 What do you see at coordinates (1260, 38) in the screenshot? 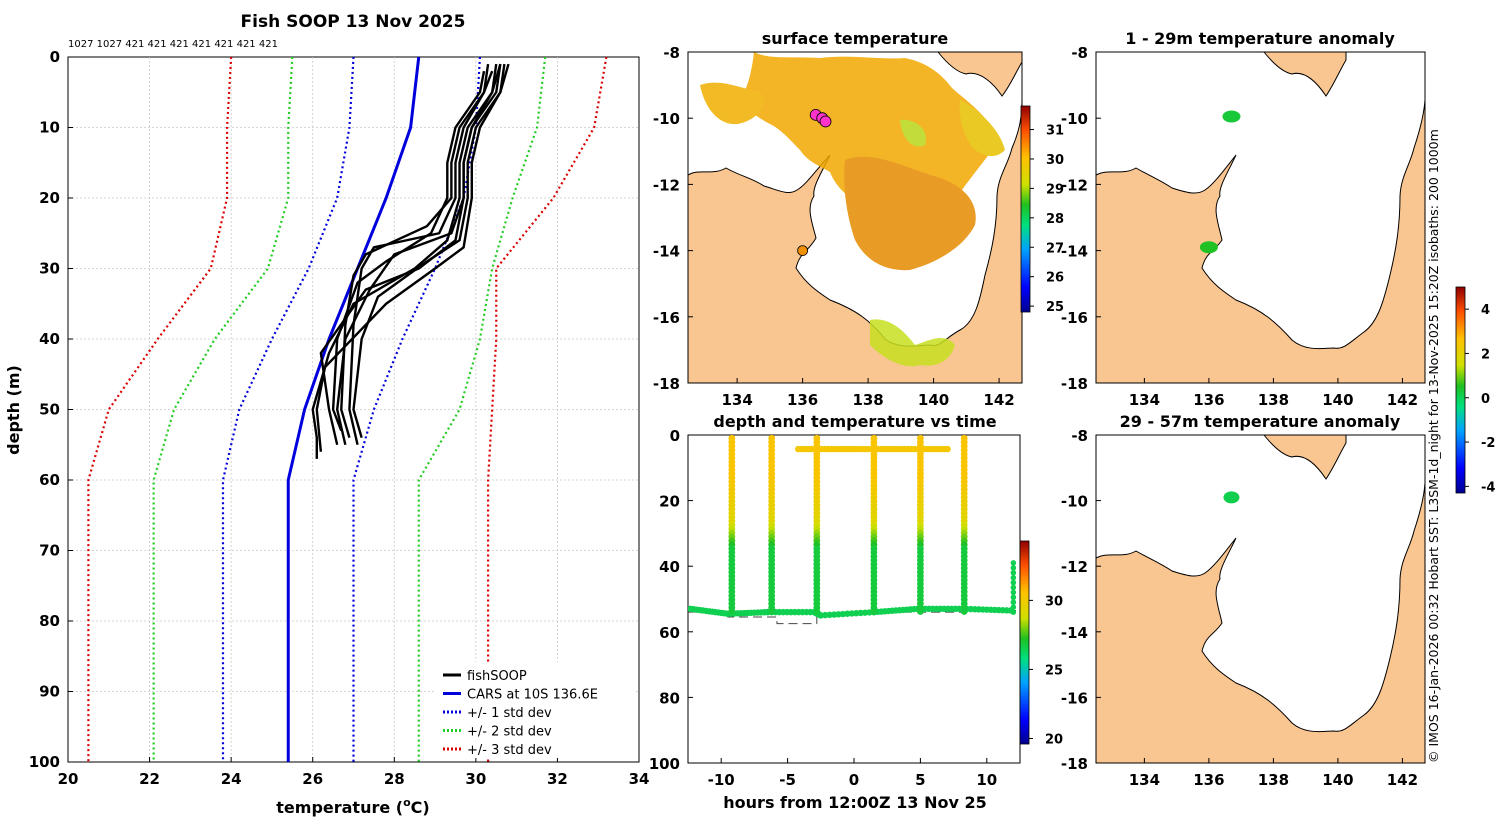
I see `anomaly-1-29-title: 1 - 29m temperature anomaly` at bounding box center [1260, 38].